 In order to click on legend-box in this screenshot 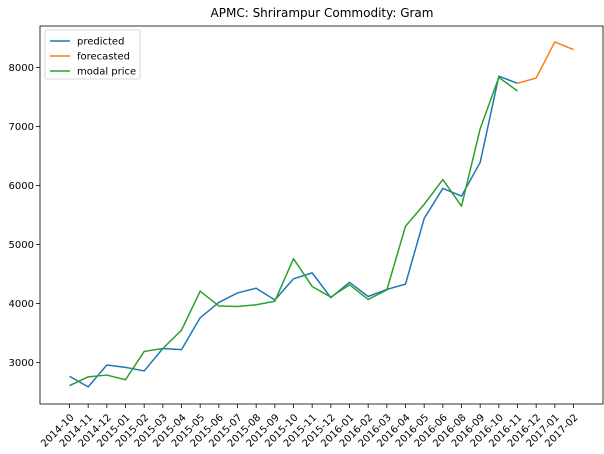, I will do `click(92, 54)`.